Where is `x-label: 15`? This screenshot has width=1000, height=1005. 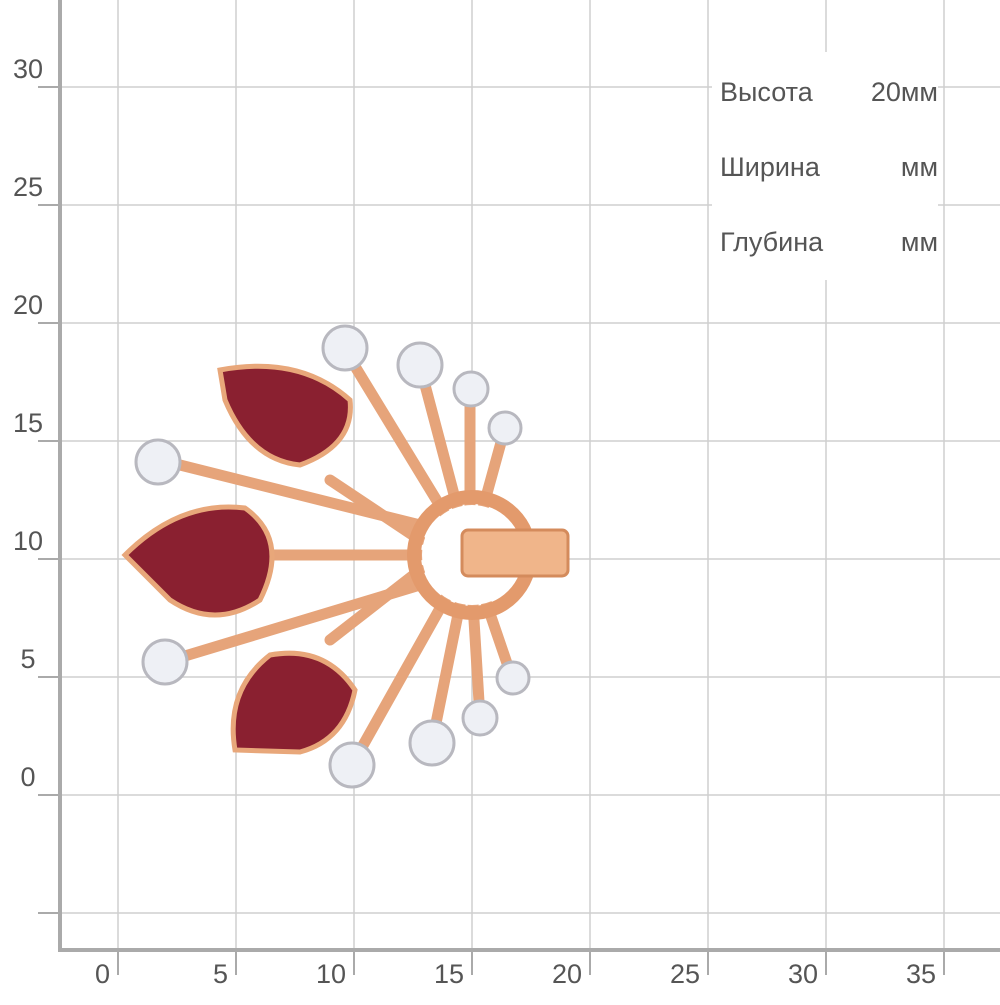
x-label: 15 is located at coordinates (449, 974).